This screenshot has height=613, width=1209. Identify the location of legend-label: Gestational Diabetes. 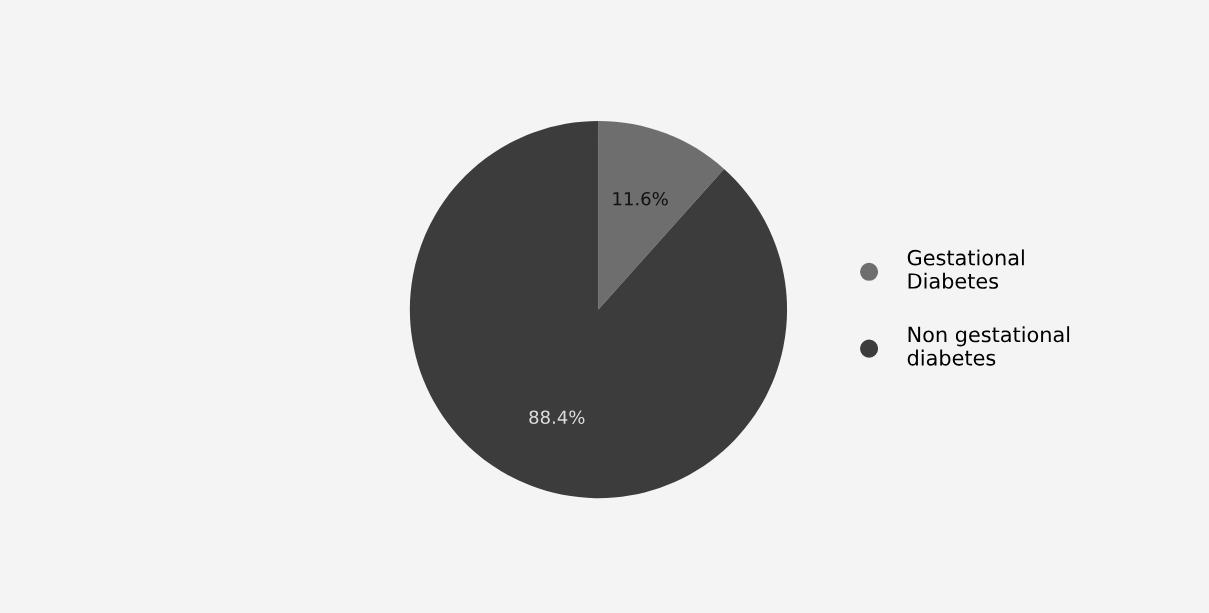
(965, 269).